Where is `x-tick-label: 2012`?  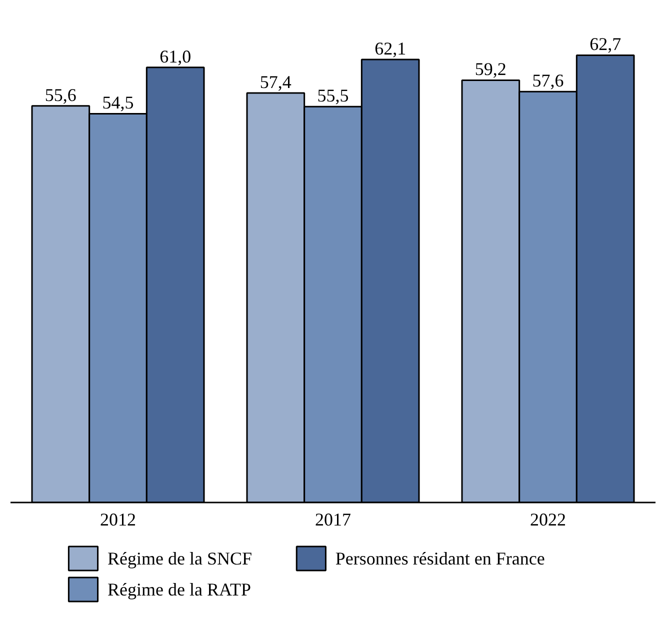 x-tick-label: 2012 is located at coordinates (118, 520).